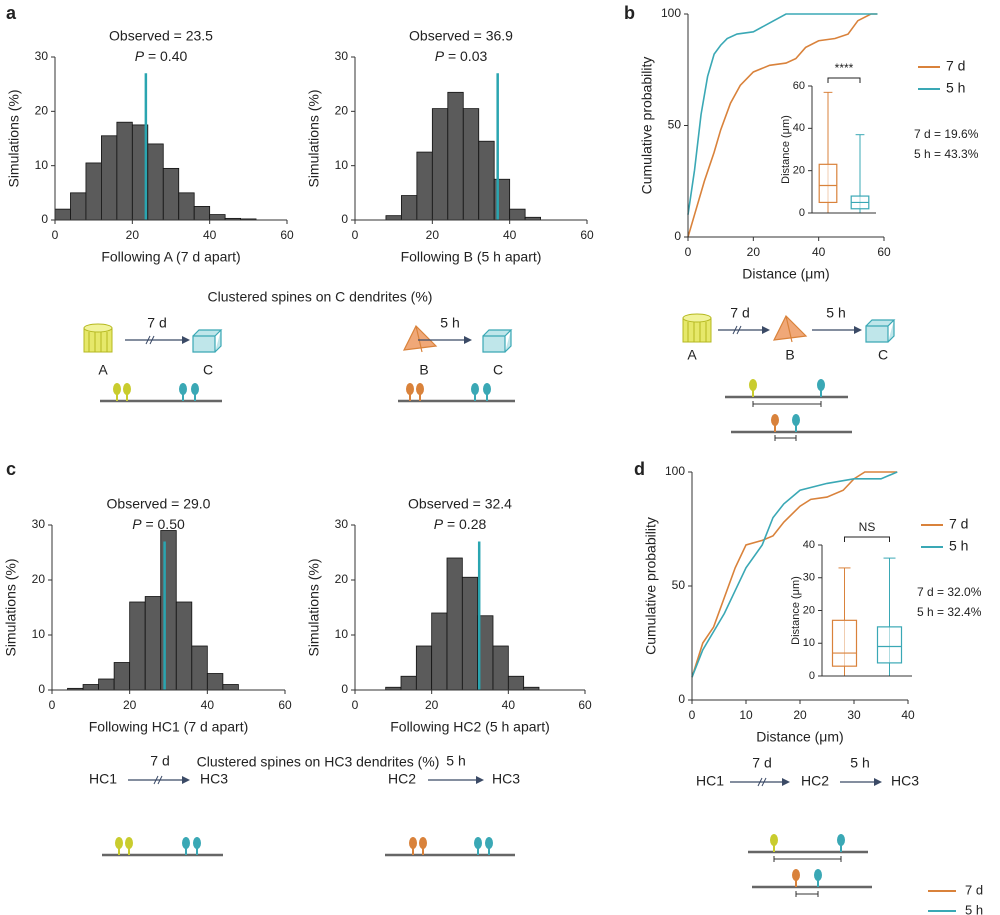 This screenshot has height=915, width=1000. I want to click on x-axis-label: Following HC2 (5 h apart), so click(470, 727).